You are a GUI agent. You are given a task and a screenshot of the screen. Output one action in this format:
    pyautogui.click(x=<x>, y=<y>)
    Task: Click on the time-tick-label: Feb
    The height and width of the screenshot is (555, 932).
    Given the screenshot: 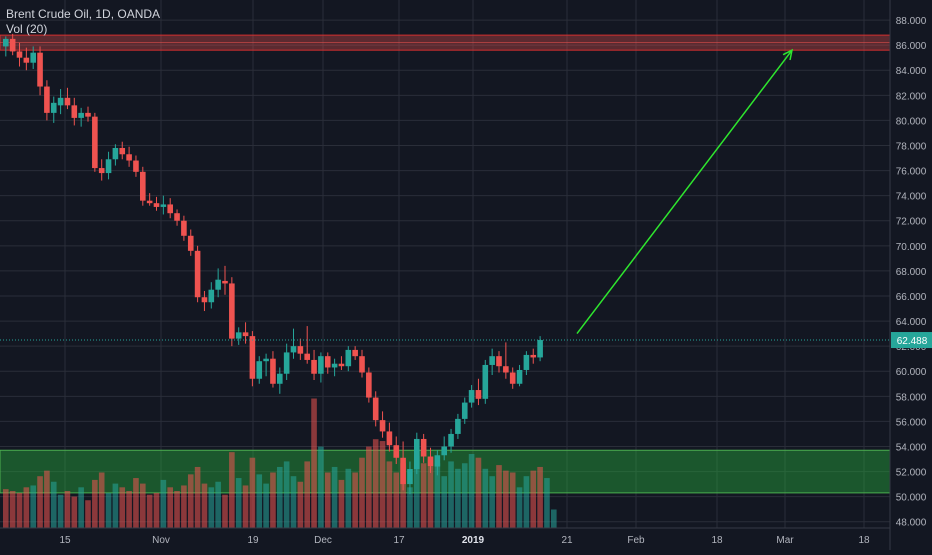 What is the action you would take?
    pyautogui.click(x=636, y=540)
    